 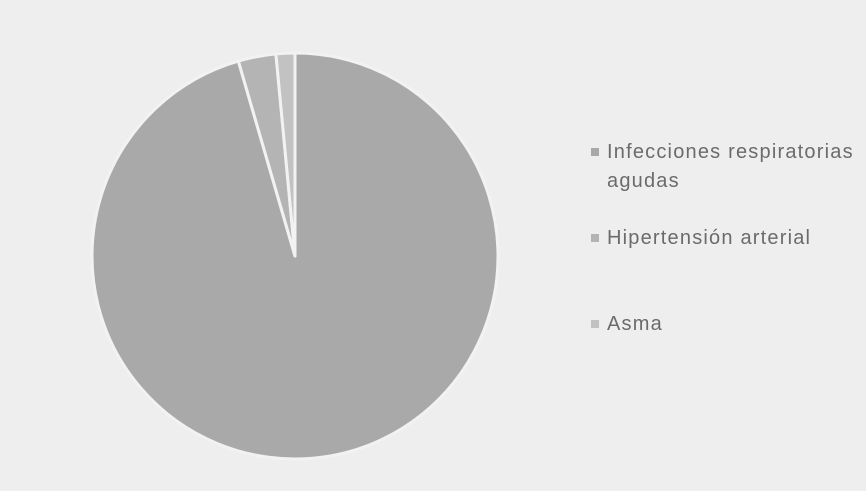 I want to click on legend-label-hipertension: Hipertensión arterial, so click(x=709, y=238).